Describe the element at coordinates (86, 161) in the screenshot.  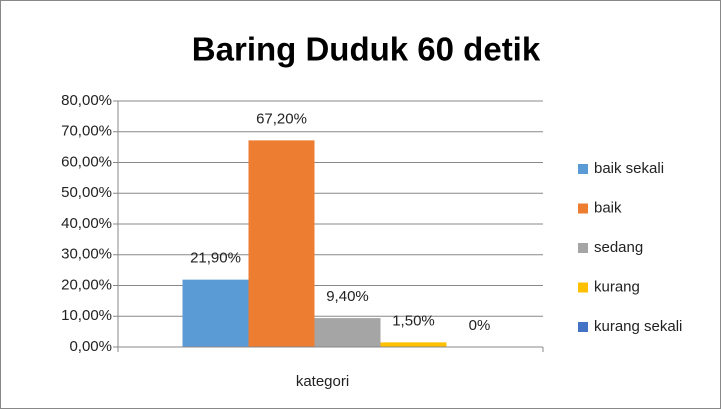
I see `y-tick-label: 60,00%` at that location.